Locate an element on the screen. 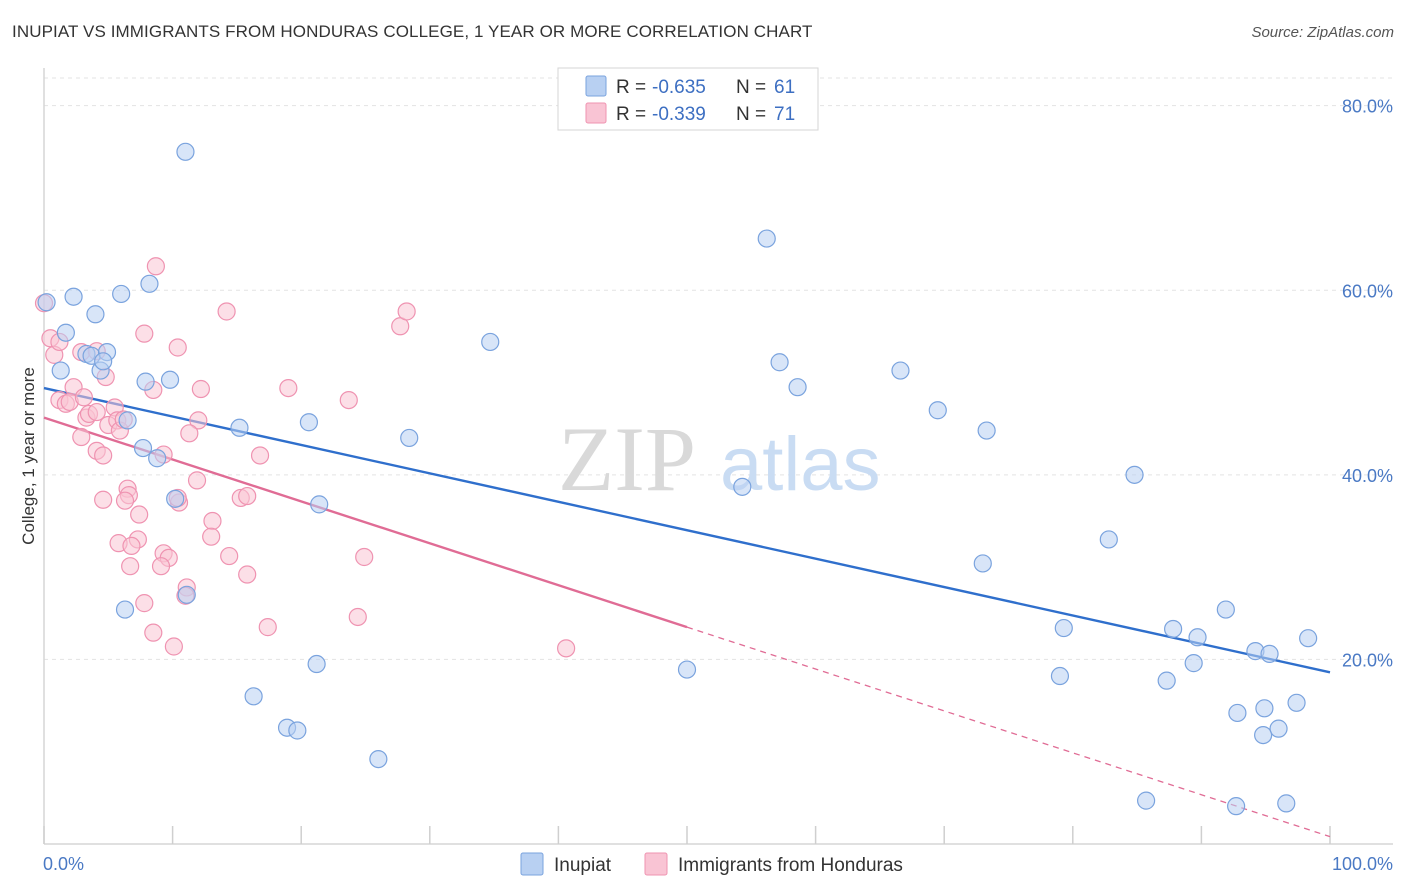  x-tick-labels: 0.0% 100.0% is located at coordinates (718, 864).